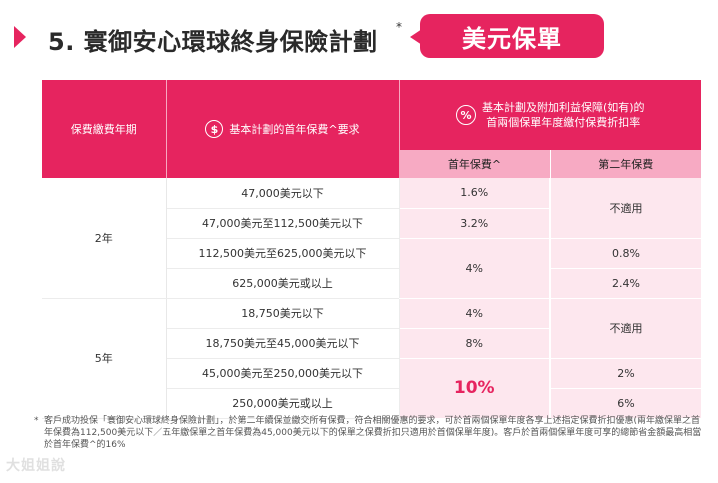 The height and width of the screenshot is (483, 718). Describe the element at coordinates (283, 313) in the screenshot. I see `premium-cell: 18,750美元以下` at that location.